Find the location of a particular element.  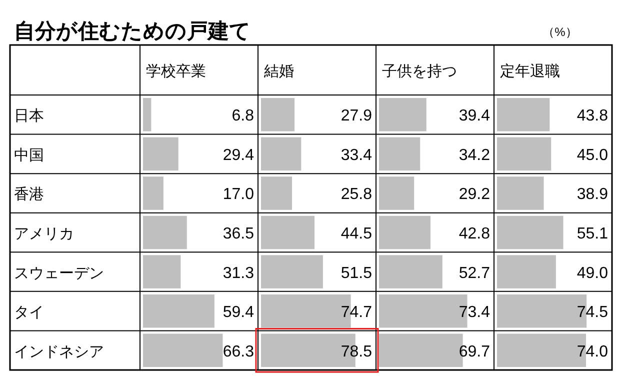

data-label: 74.5 is located at coordinates (592, 313).